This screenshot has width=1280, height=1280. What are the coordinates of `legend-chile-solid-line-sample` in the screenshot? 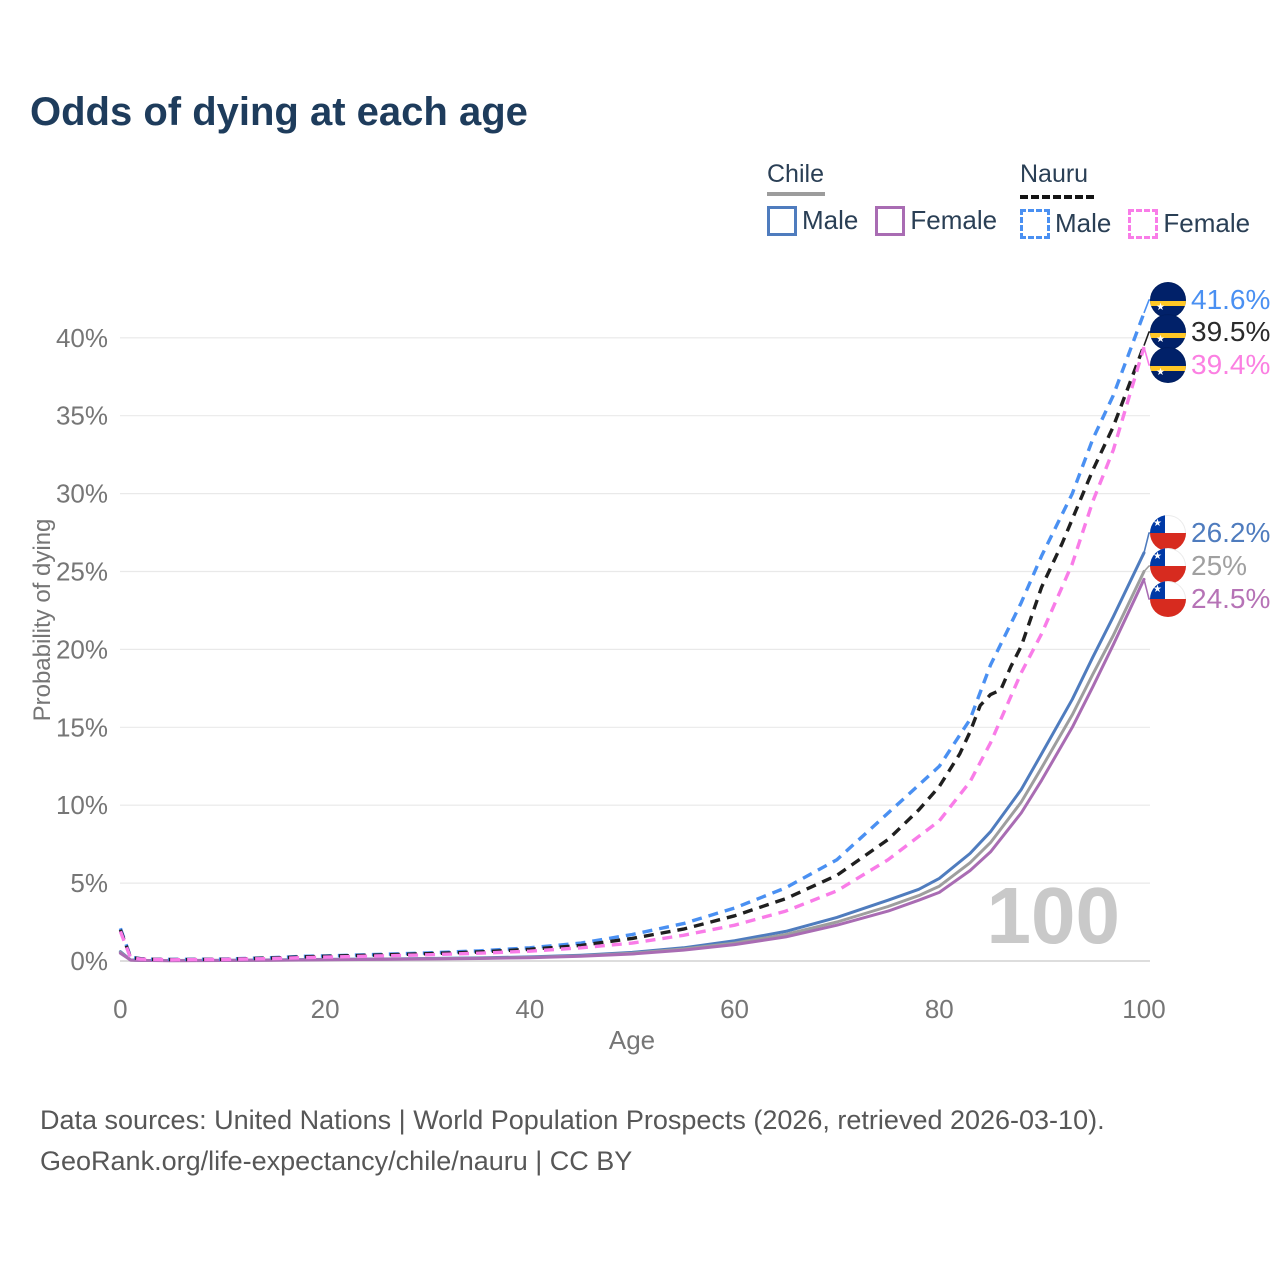 It's located at (796, 194).